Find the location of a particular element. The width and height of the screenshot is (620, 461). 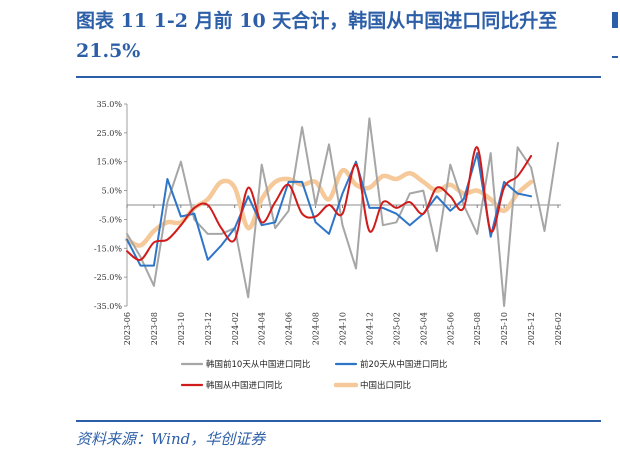

y-tick-label: 25.0% is located at coordinates (110, 133).